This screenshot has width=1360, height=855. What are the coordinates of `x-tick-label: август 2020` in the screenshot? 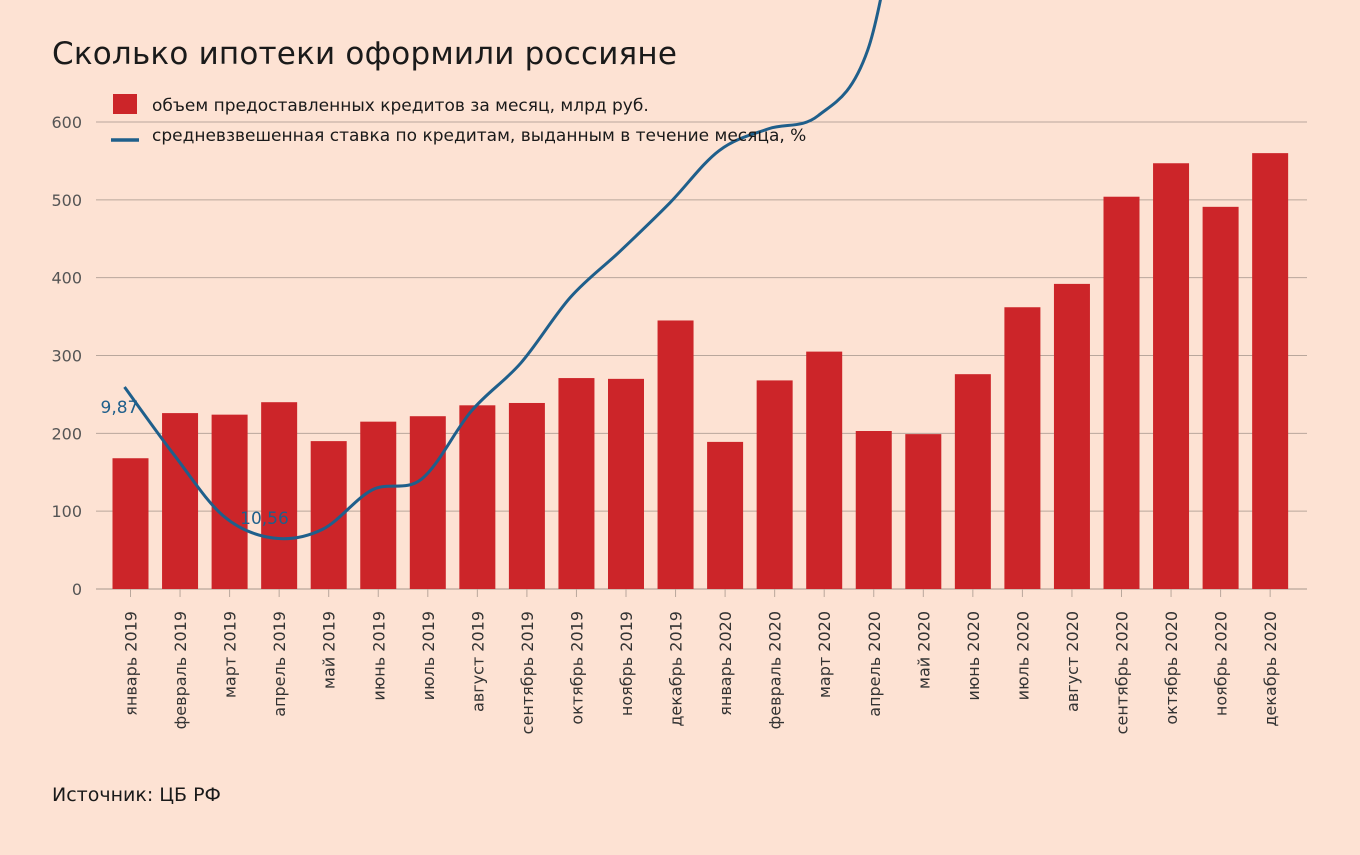 It's located at (1072, 661).